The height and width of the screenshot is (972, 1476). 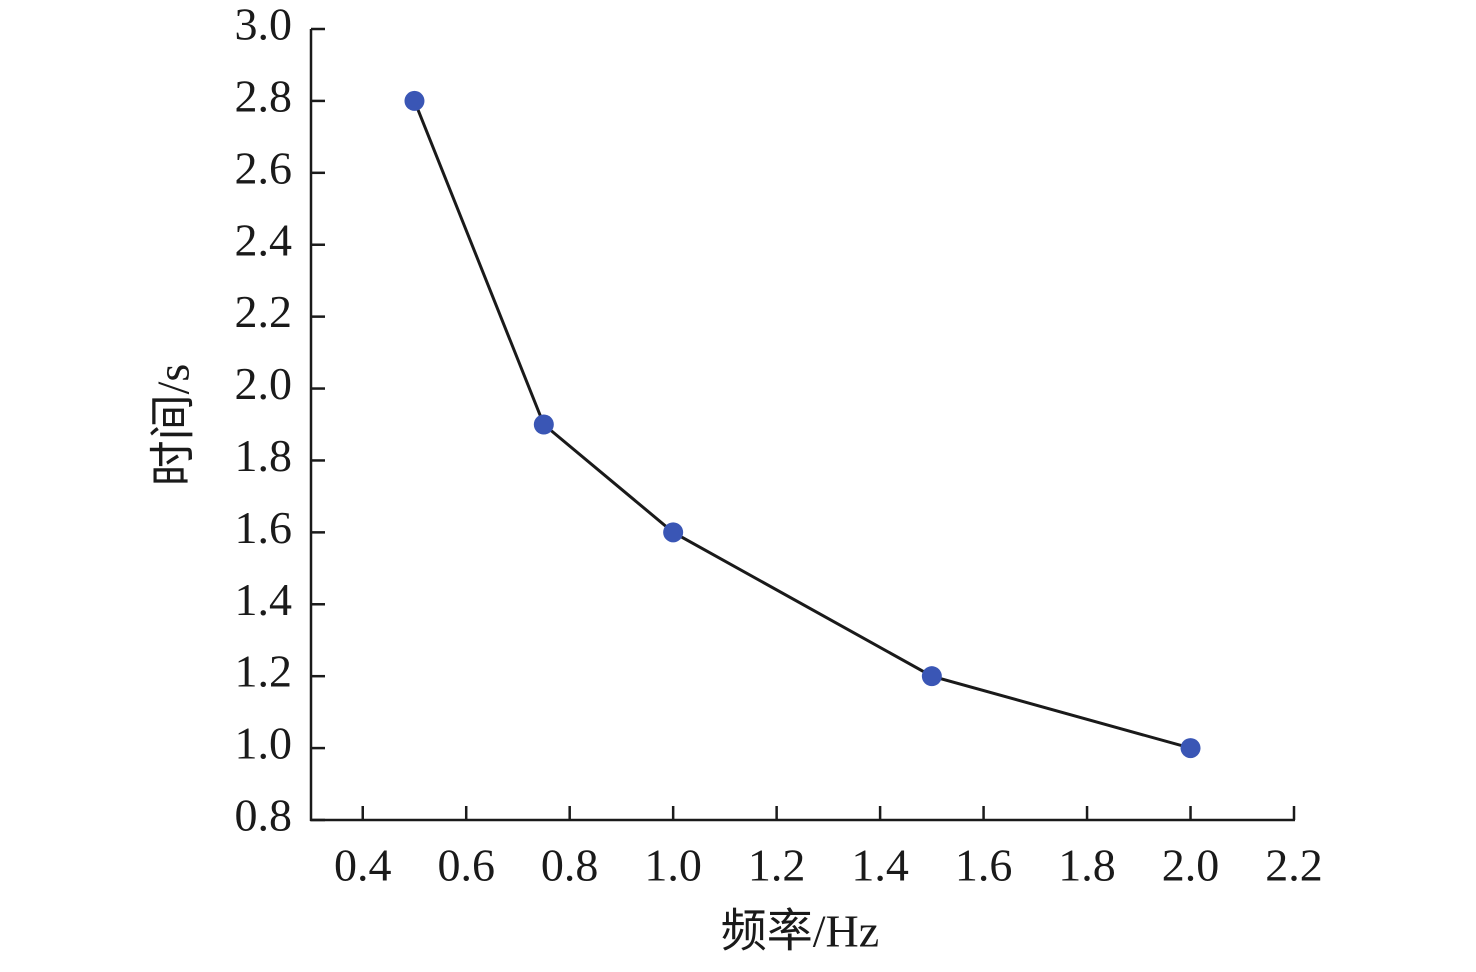 What do you see at coordinates (264, 599) in the screenshot?
I see `y-tick-label: 1.4` at bounding box center [264, 599].